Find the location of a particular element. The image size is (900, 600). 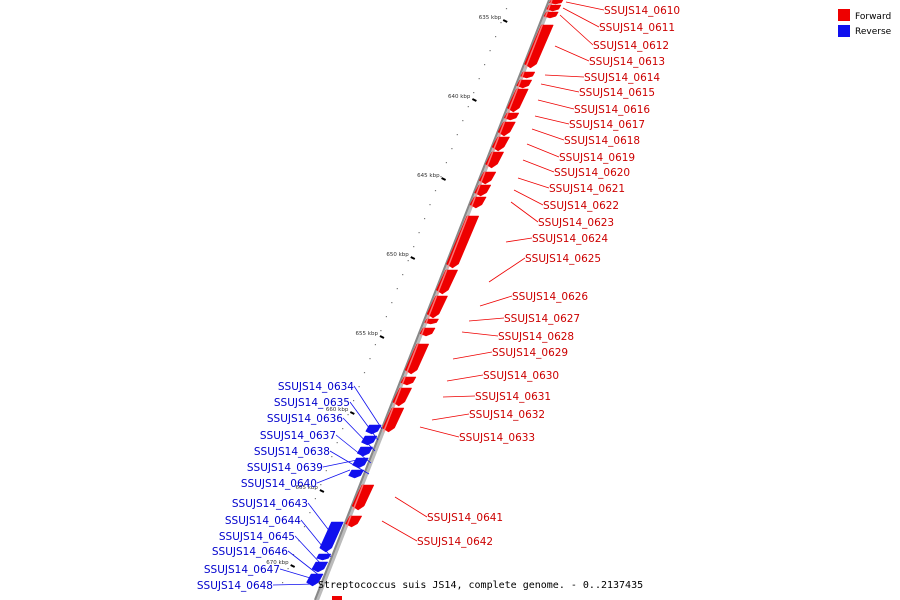

legend-swatch-reverse is located at coordinates (844, 31).